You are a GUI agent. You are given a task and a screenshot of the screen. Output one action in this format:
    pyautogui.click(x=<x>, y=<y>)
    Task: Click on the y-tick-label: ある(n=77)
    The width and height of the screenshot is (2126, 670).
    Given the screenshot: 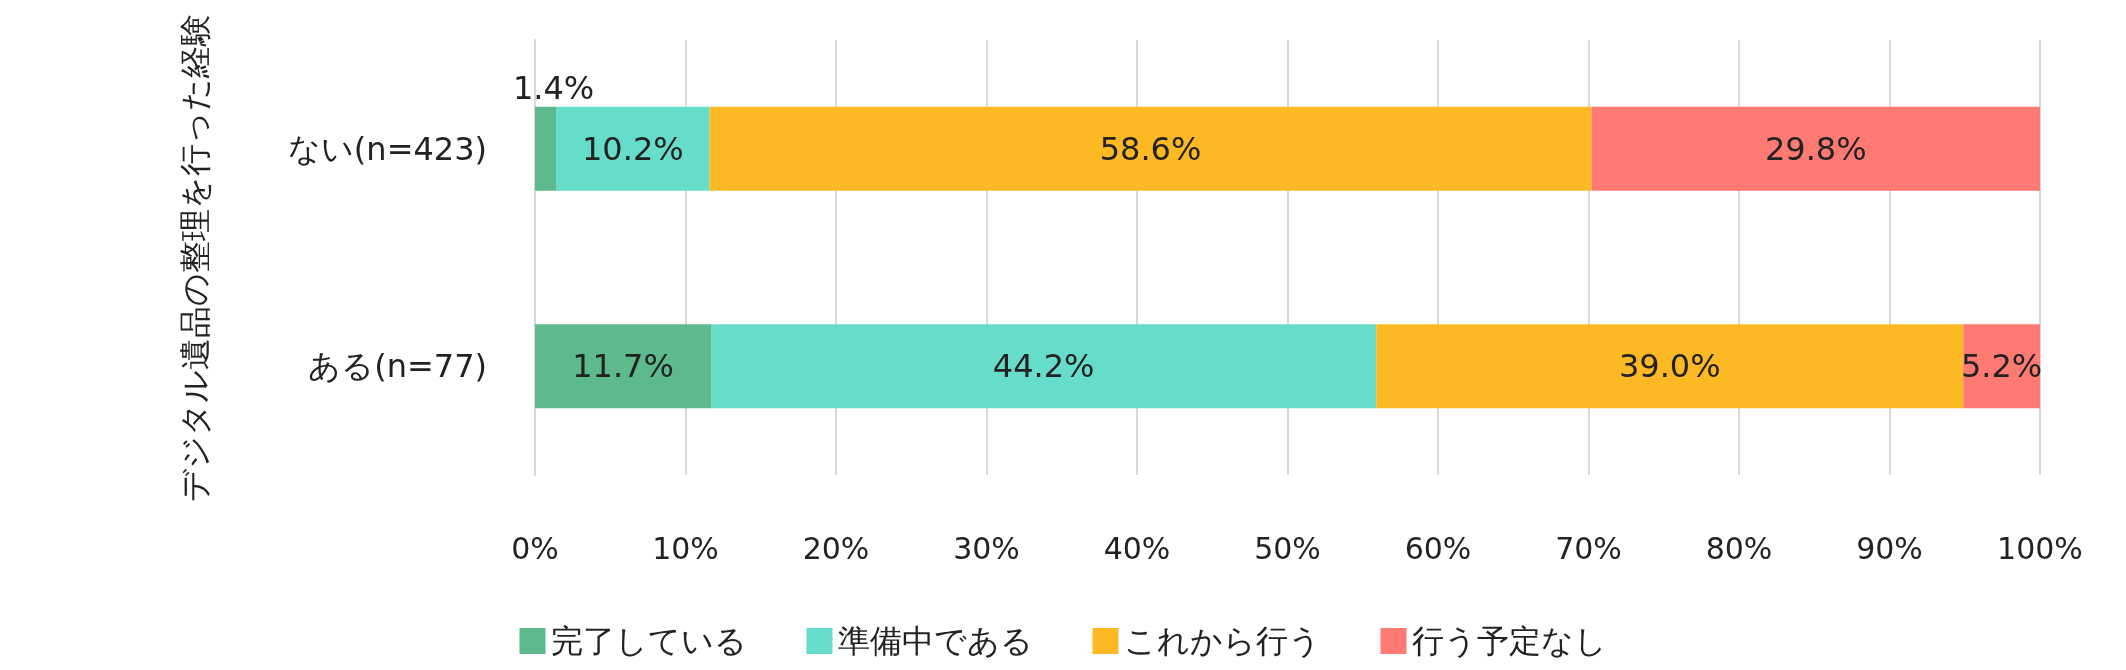 What is the action you would take?
    pyautogui.click(x=397, y=366)
    